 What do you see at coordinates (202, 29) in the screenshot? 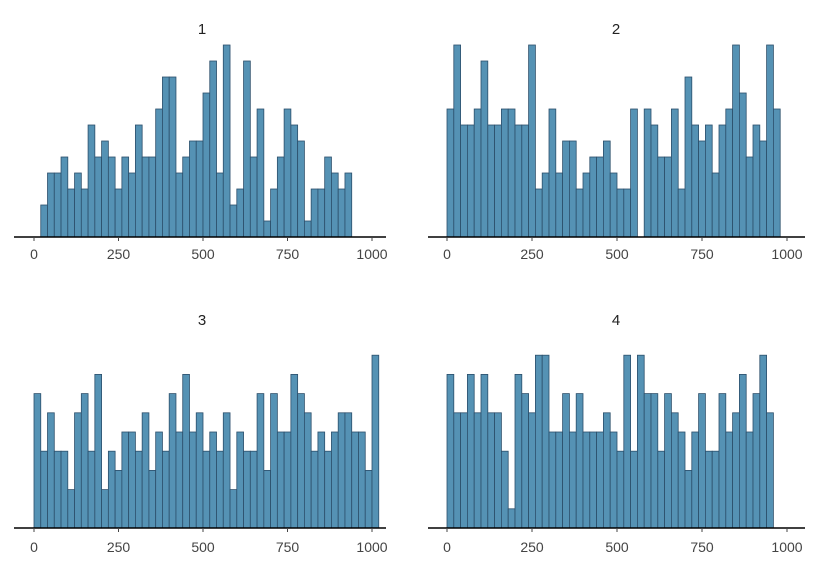
I see `panel-title: 1` at bounding box center [202, 29].